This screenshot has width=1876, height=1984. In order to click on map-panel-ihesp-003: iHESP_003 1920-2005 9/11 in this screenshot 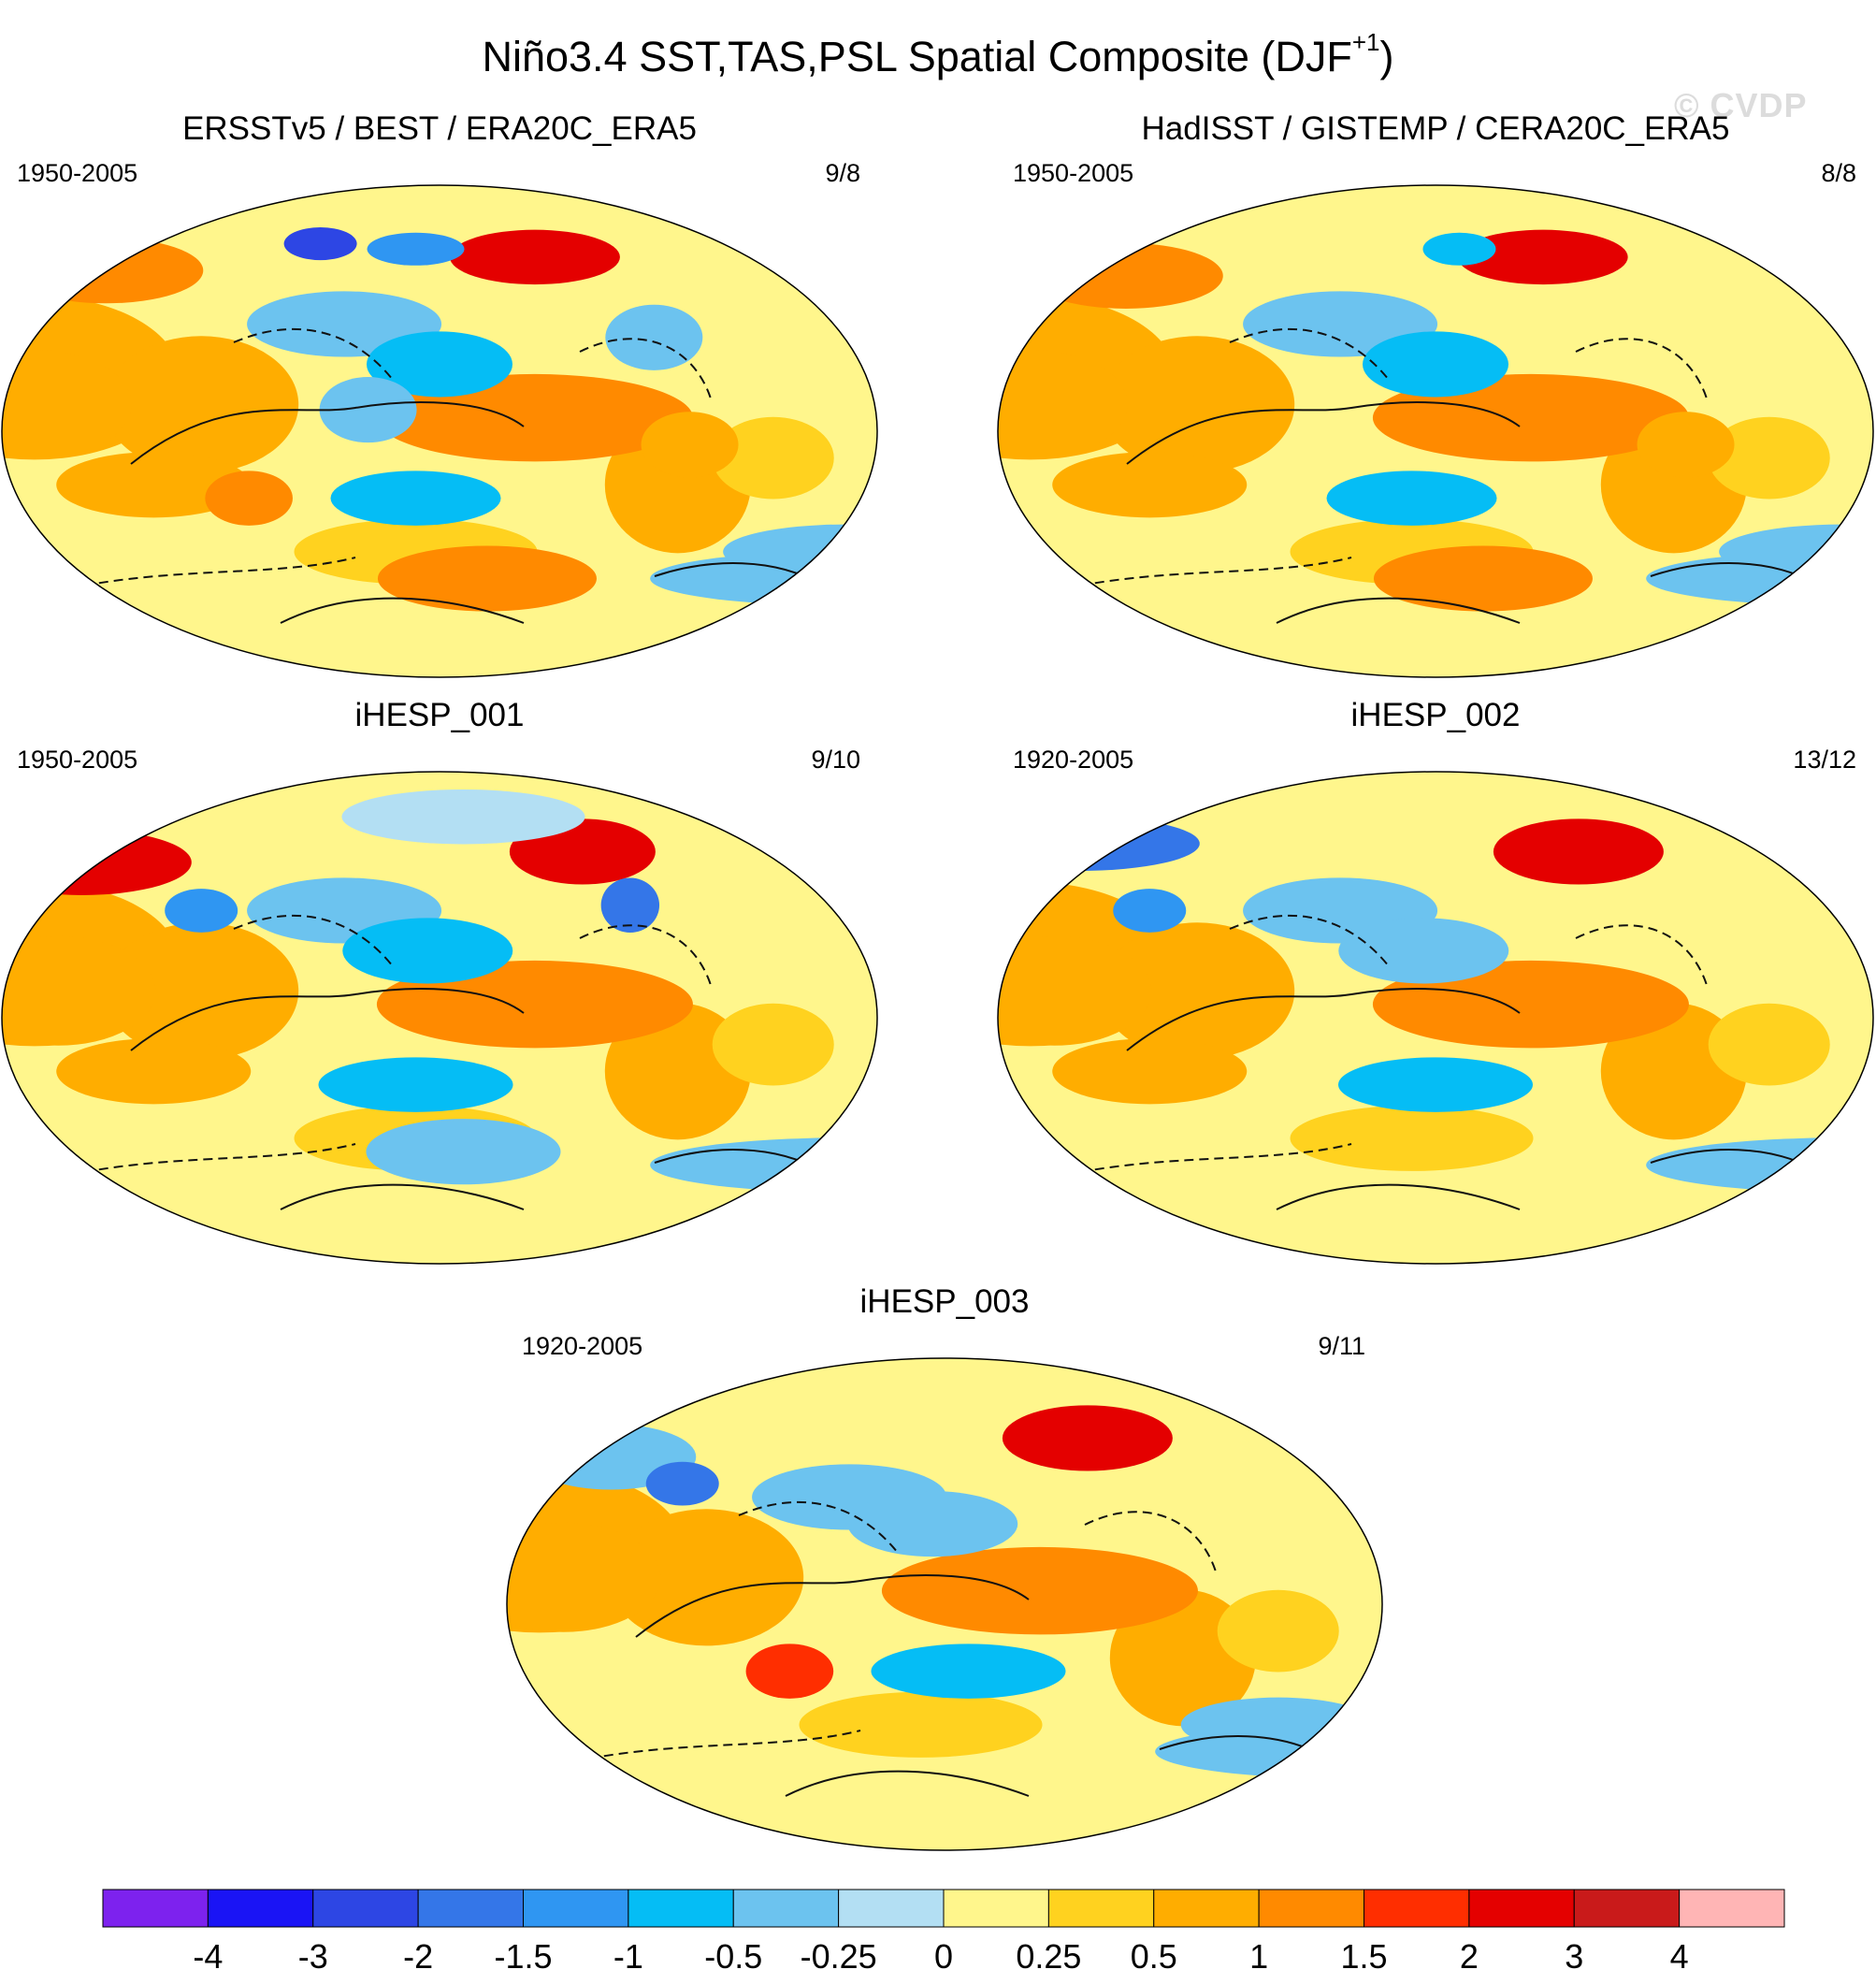, I will do `click(944, 1569)`.